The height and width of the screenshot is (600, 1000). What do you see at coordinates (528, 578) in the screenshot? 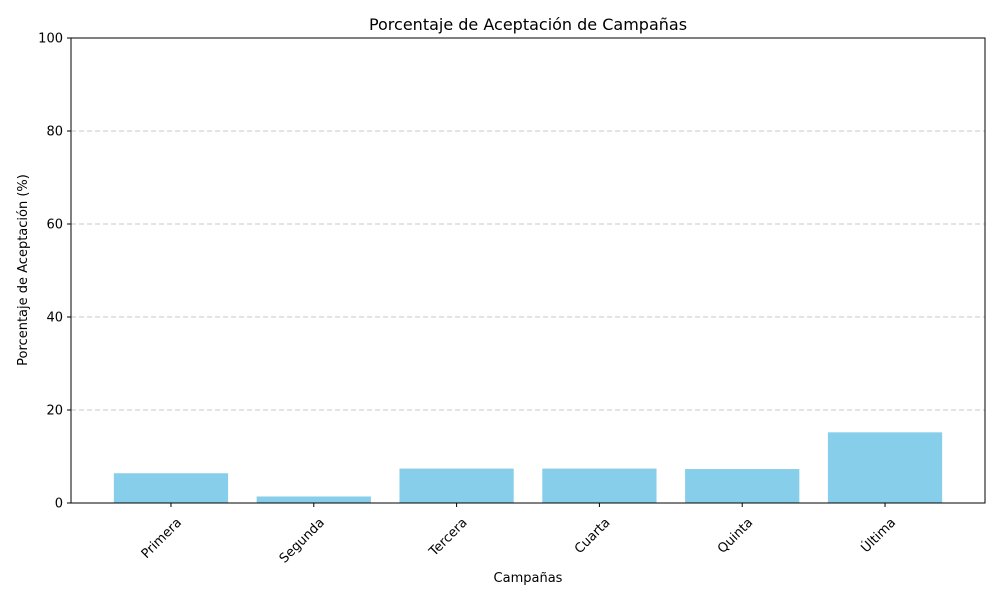
I see `x-axis-label: Campañas` at bounding box center [528, 578].